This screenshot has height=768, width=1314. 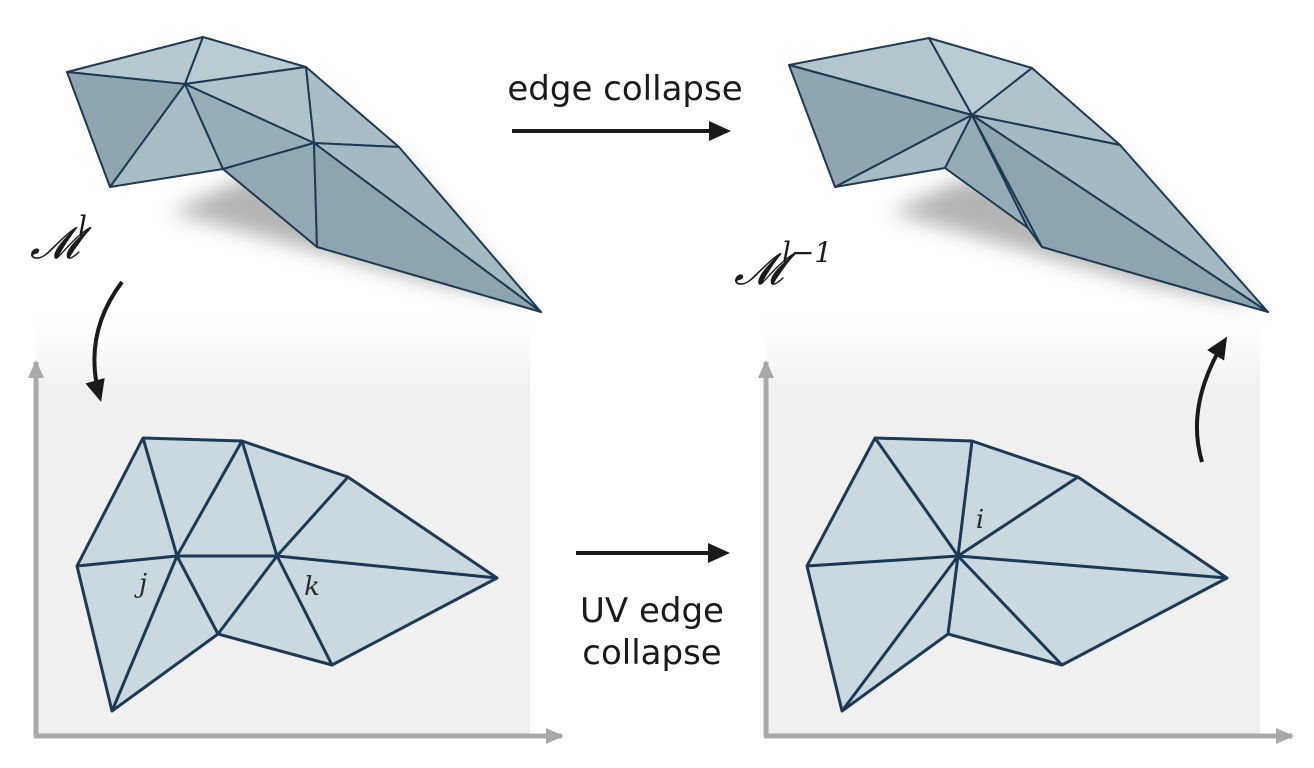 What do you see at coordinates (283, 344) in the screenshot?
I see `panel-fade-left` at bounding box center [283, 344].